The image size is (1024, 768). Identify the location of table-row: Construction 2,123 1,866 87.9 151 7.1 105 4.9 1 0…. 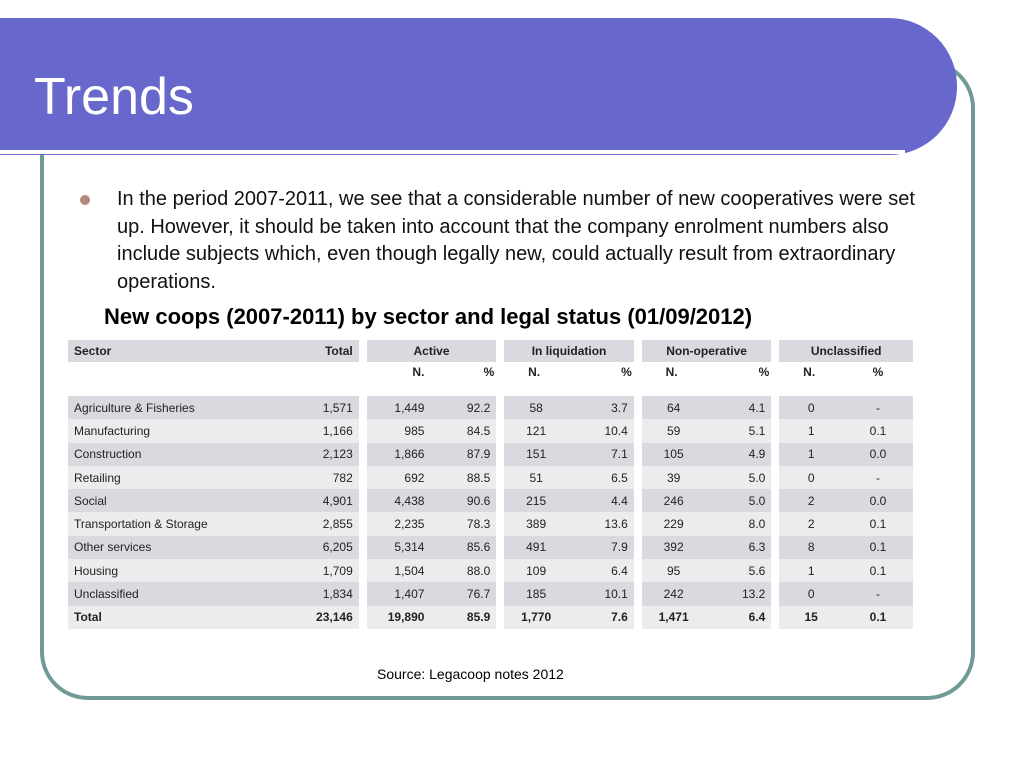
(490, 454).